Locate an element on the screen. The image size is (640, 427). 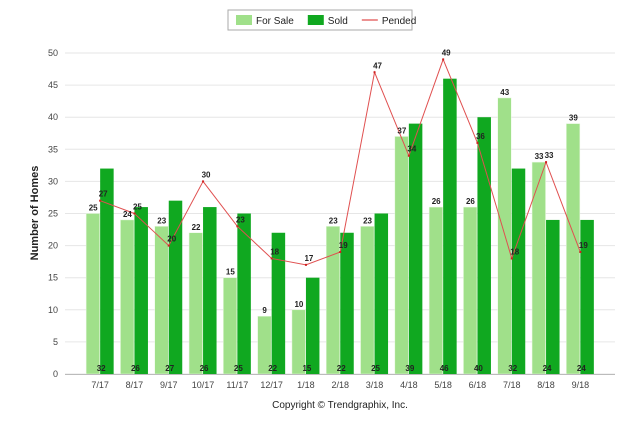
x-tick-label: 9/17 is located at coordinates (169, 385).